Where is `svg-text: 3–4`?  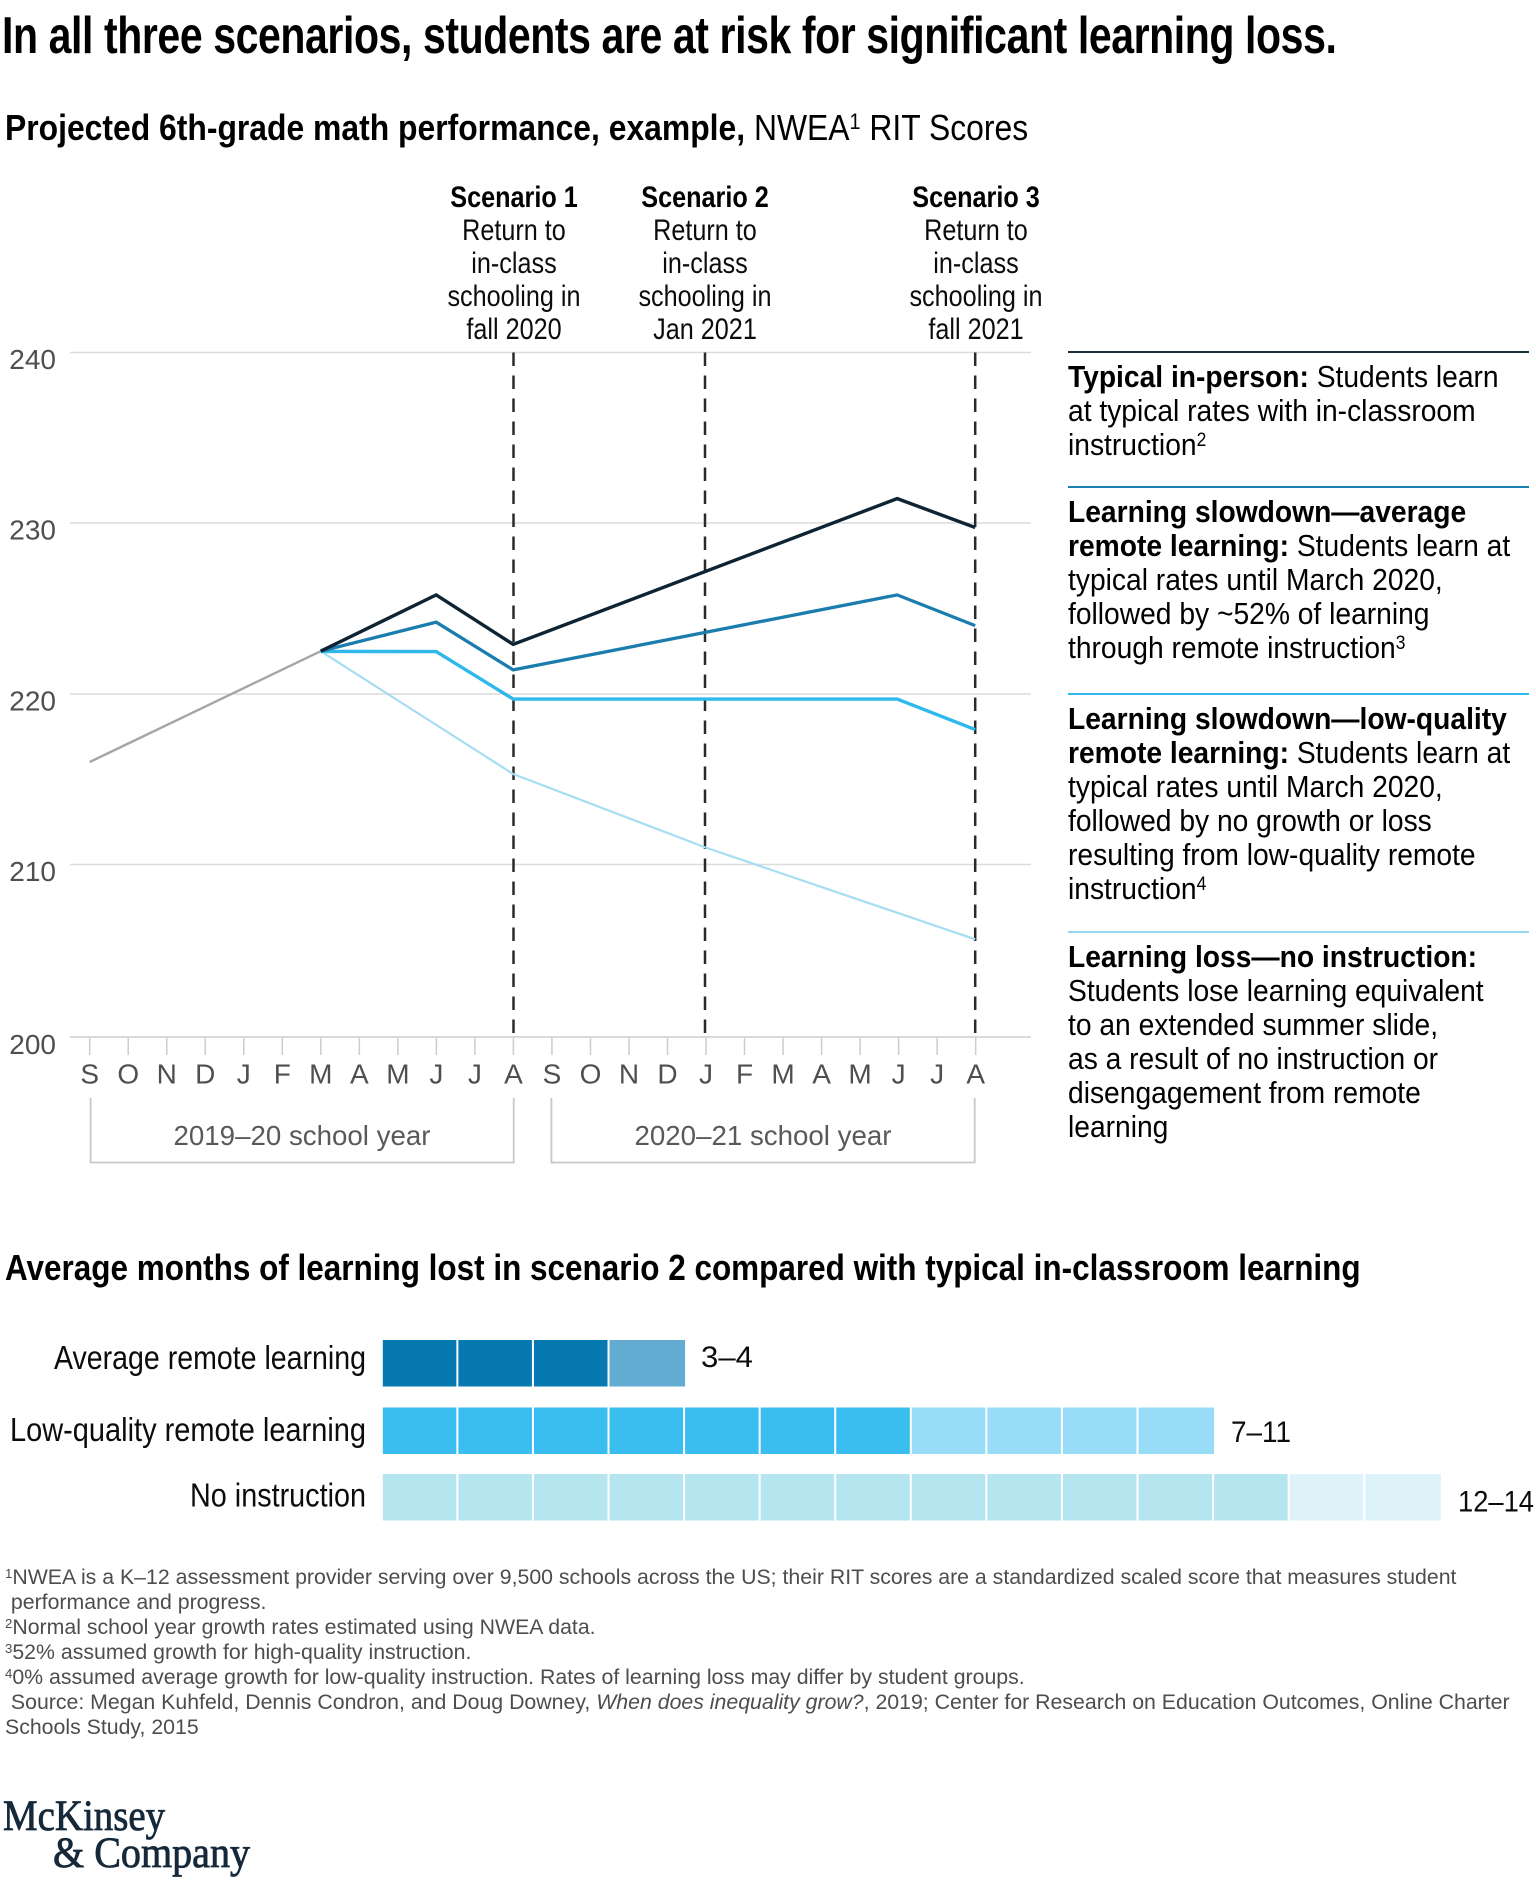 svg-text: 3–4 is located at coordinates (727, 1357).